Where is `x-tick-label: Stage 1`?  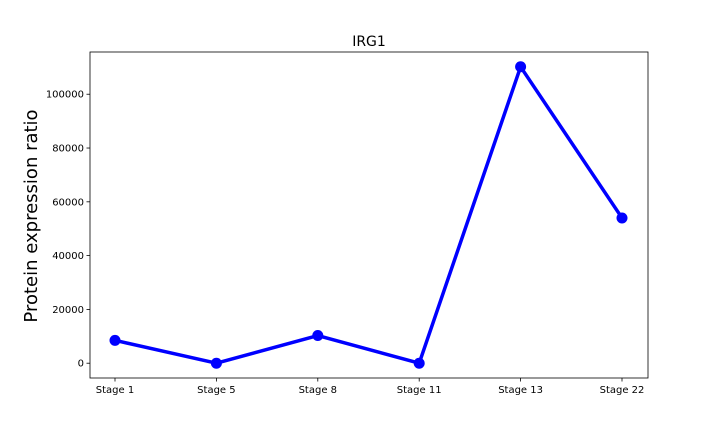
x-tick-label: Stage 1 is located at coordinates (115, 390).